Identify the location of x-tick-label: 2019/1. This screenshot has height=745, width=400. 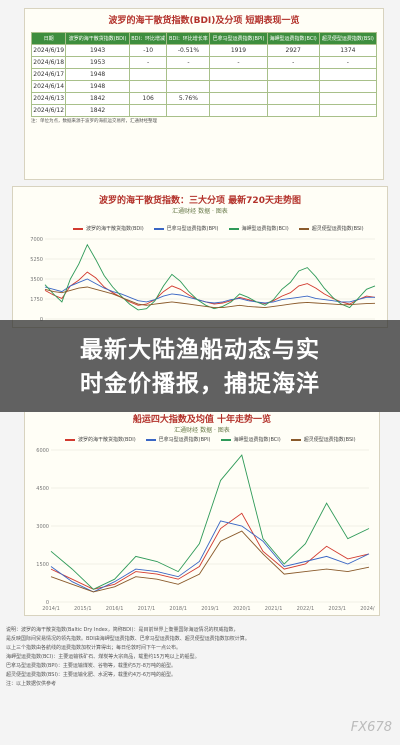
(210, 609).